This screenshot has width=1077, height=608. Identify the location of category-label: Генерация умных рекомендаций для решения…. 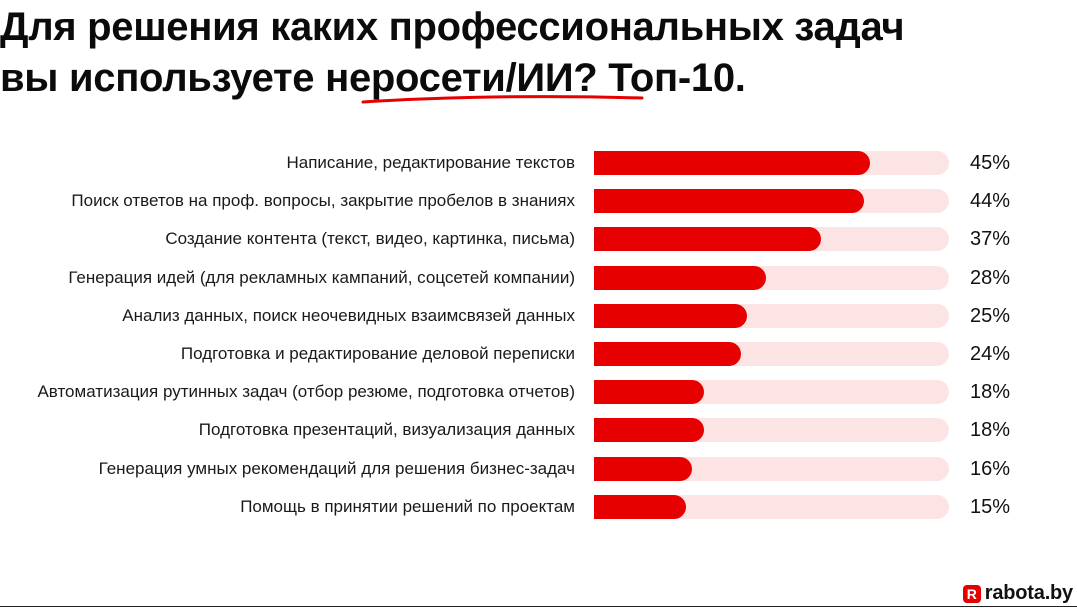
(336, 468).